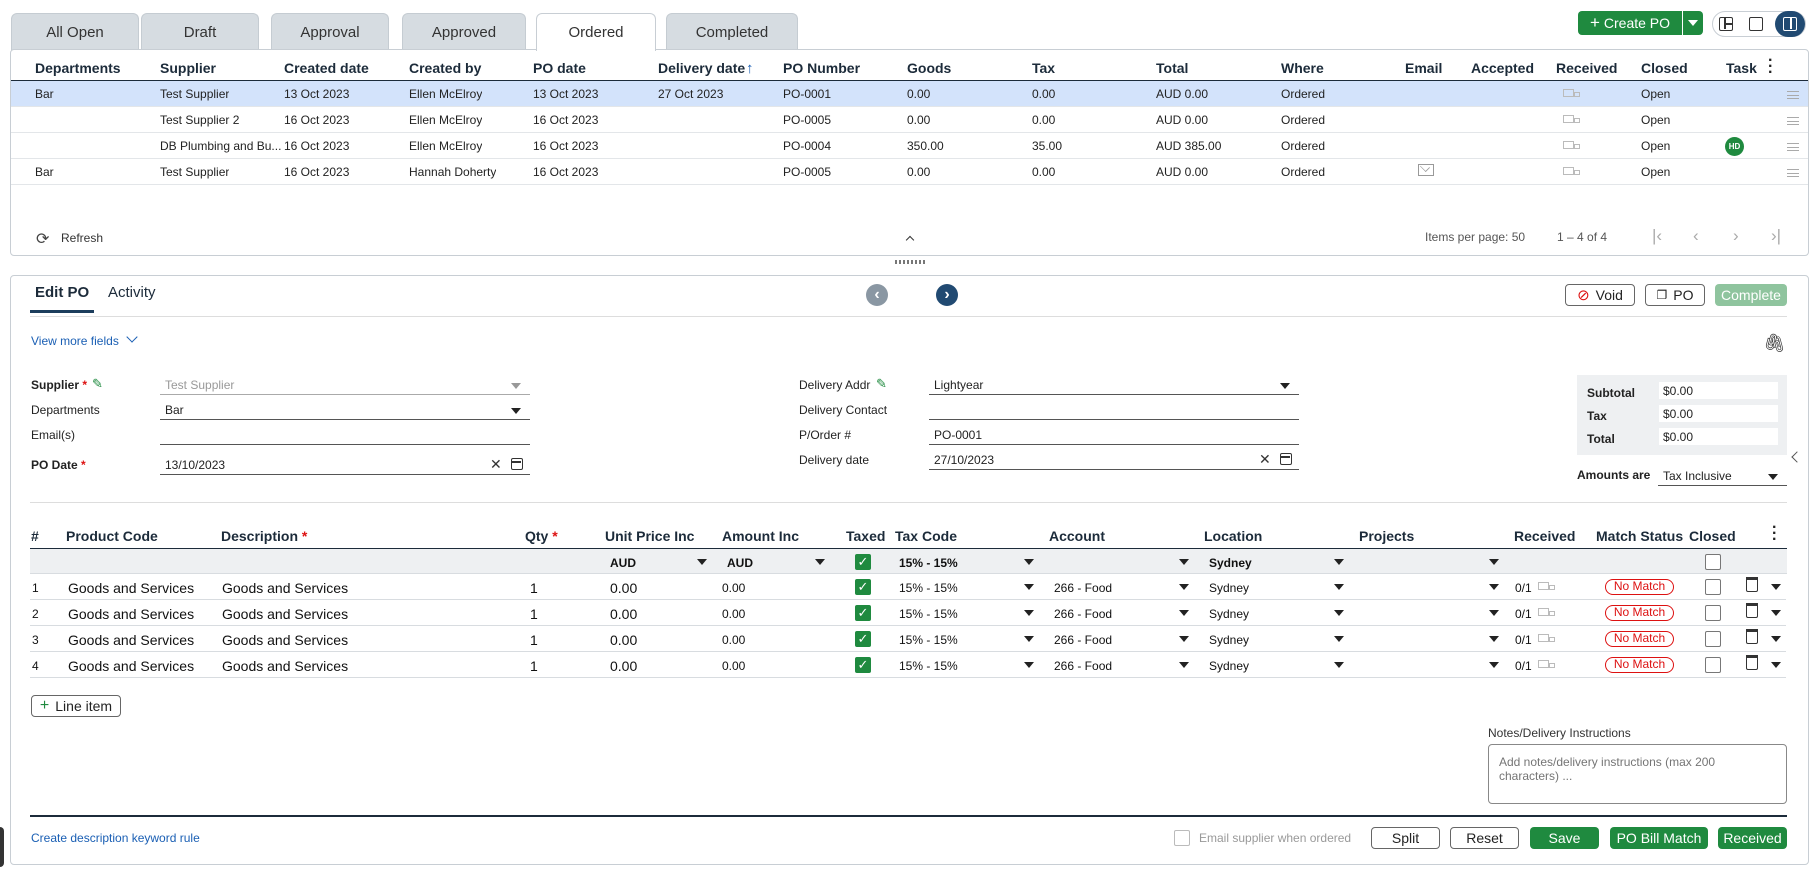 The height and width of the screenshot is (877, 1819). What do you see at coordinates (1475, 237) in the screenshot?
I see `items-per-page: Items per page: 50` at bounding box center [1475, 237].